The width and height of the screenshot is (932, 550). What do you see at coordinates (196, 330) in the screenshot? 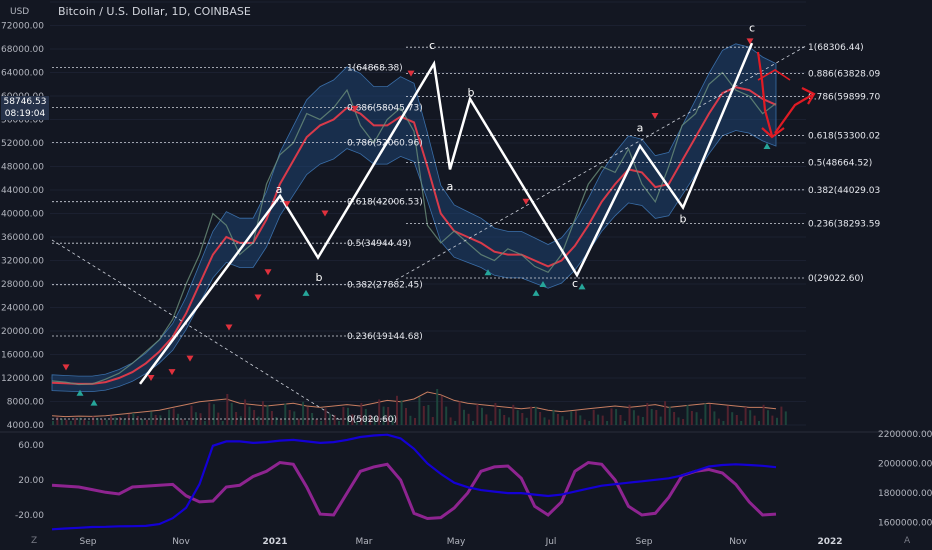
I see `trend-line-down` at bounding box center [196, 330].